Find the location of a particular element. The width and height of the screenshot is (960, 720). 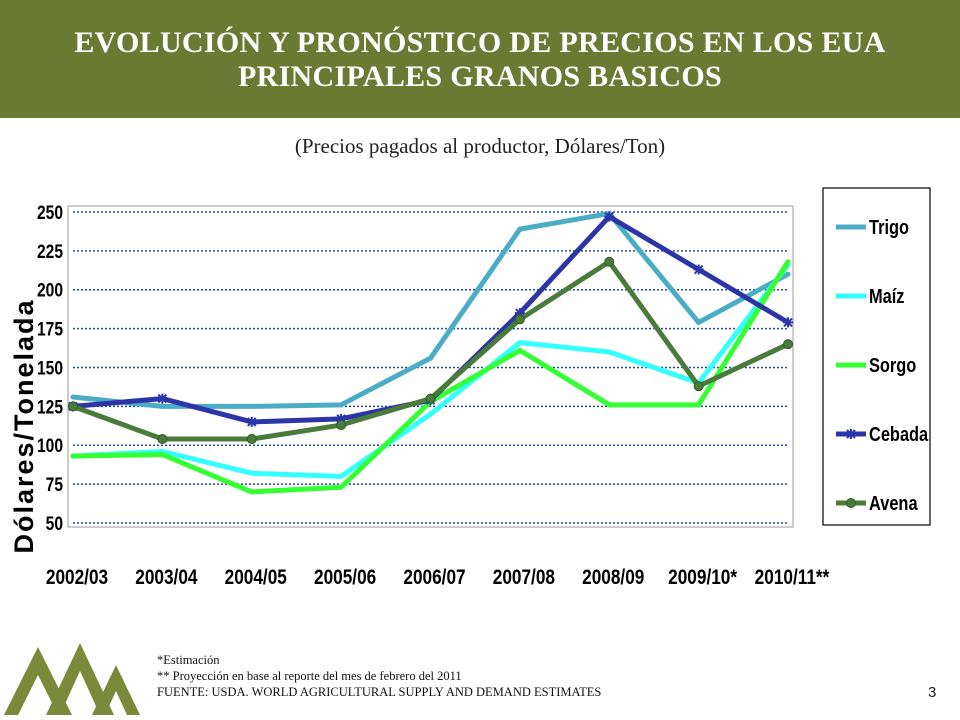

y-tick-label: 200 is located at coordinates (50, 290).